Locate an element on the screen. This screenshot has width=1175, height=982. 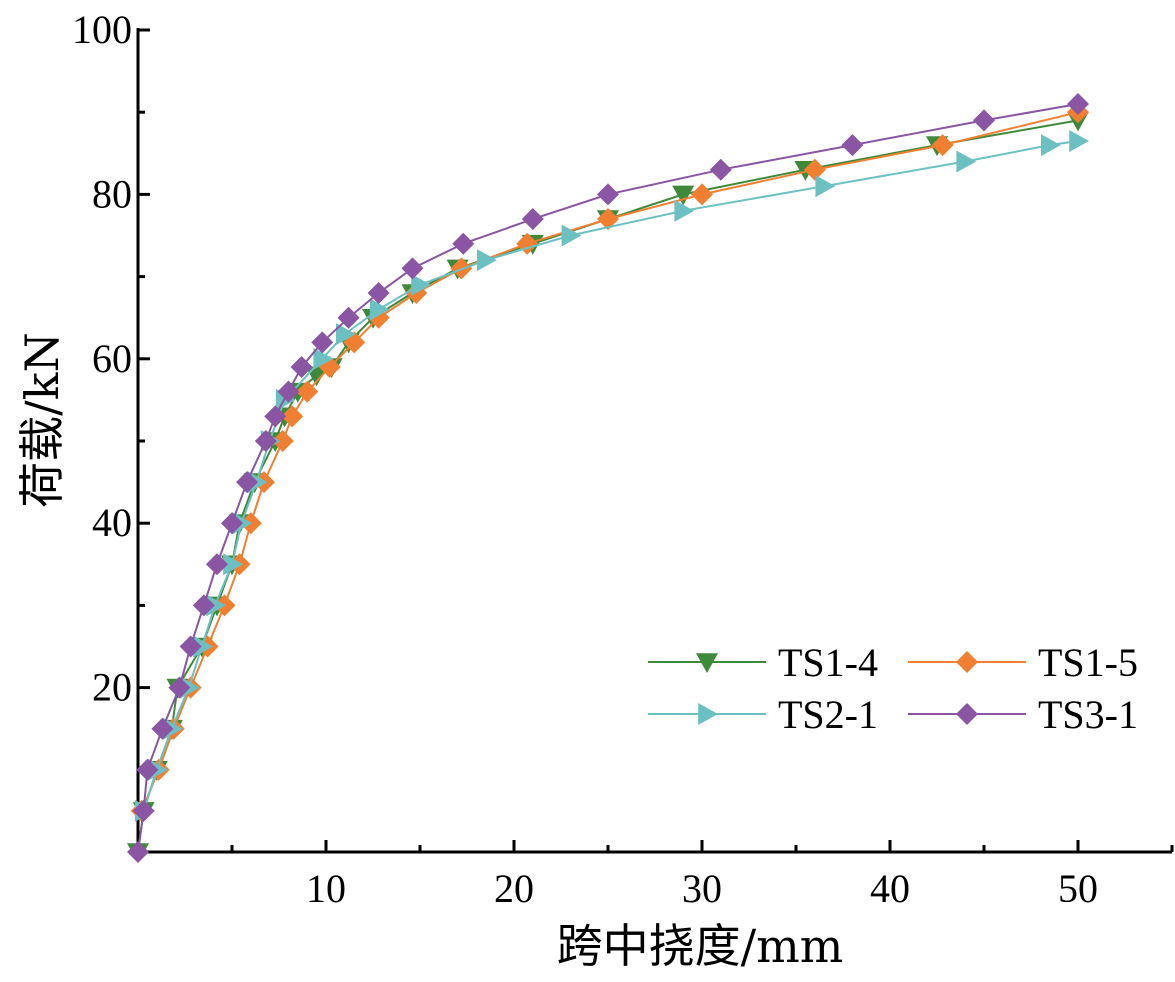
legend-item-ts3-1: TS3-1 is located at coordinates (1023, 714).